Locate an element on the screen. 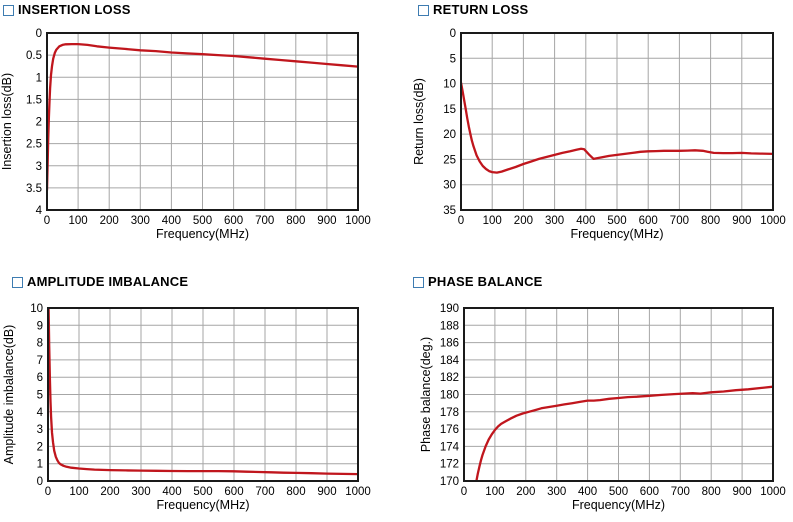  chart-title-text: AMPLITUDE IMBALANCE is located at coordinates (108, 281).